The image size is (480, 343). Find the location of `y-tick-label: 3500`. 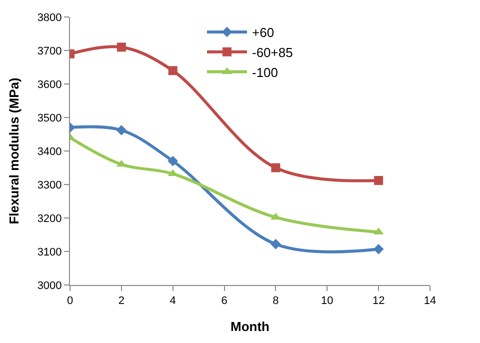

y-tick-label: 3500 is located at coordinates (49, 118).